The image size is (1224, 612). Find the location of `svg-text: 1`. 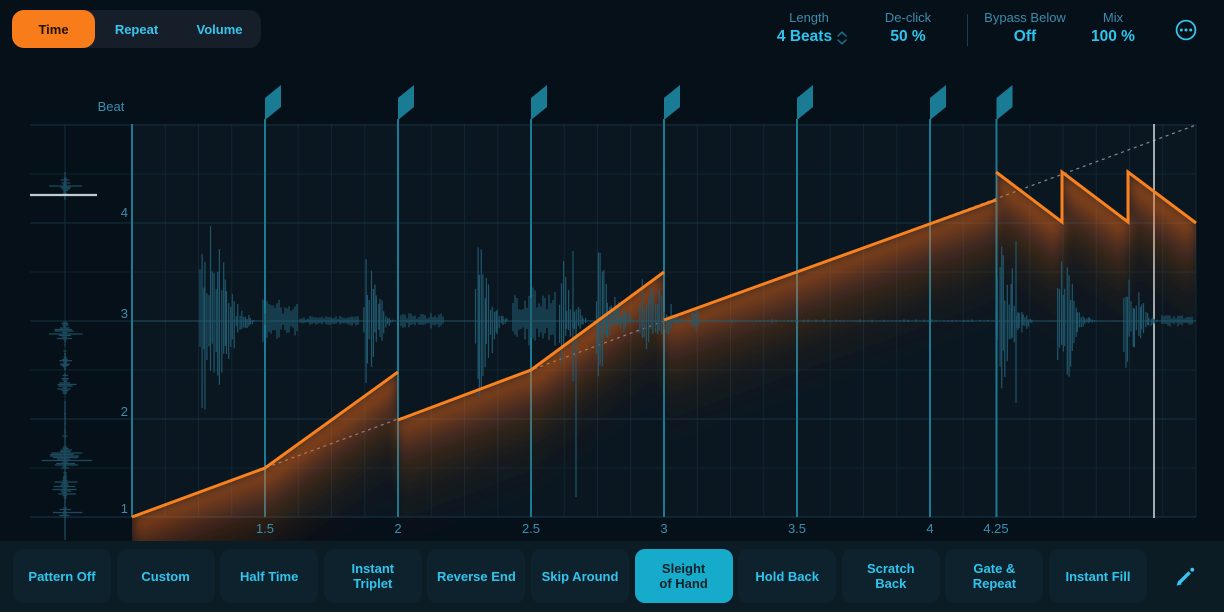

svg-text: 1 is located at coordinates (124, 508).